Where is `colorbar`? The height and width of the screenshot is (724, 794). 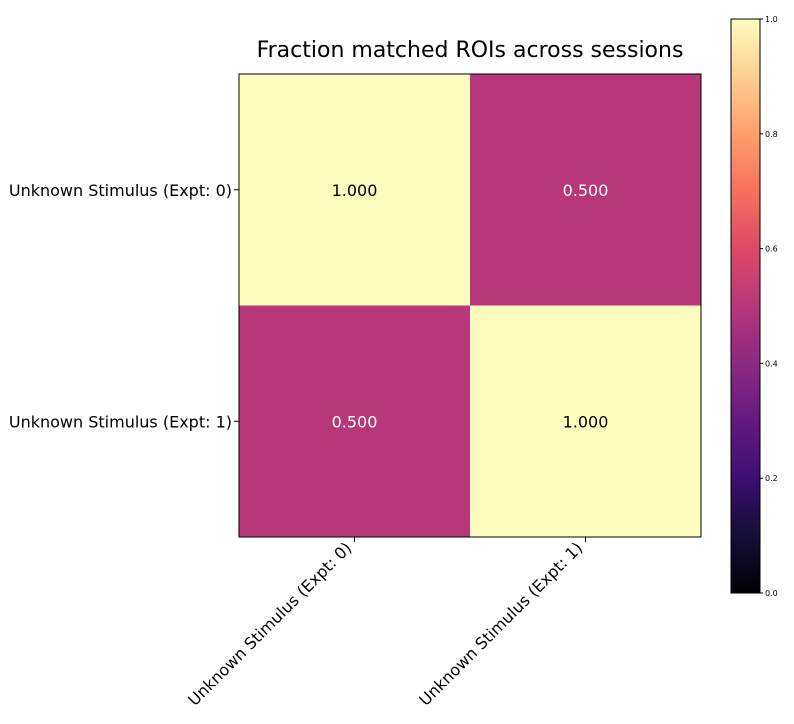
colorbar is located at coordinates (745, 306).